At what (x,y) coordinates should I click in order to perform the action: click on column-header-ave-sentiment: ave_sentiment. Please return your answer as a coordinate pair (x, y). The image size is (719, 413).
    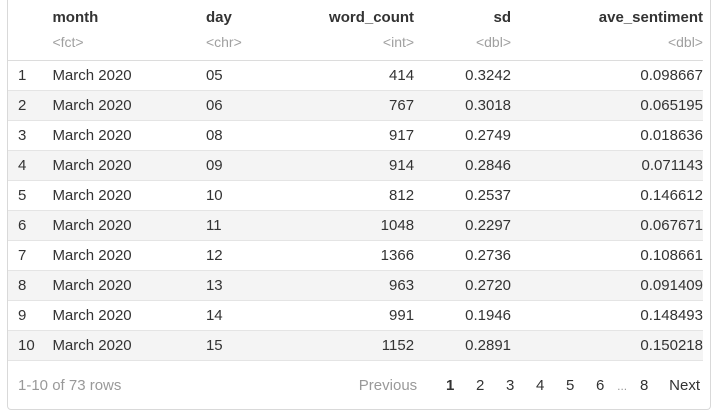
    Looking at the image, I should click on (650, 17).